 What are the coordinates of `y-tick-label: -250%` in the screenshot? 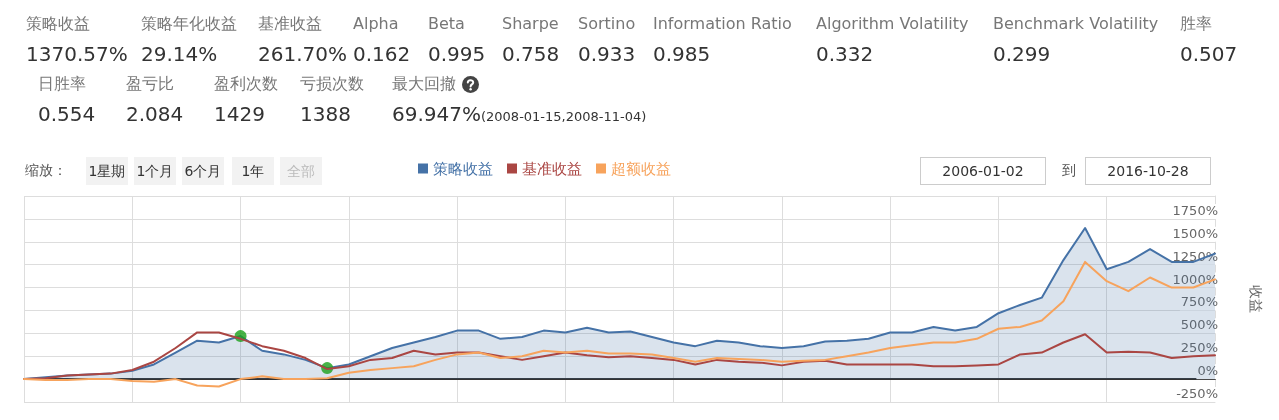 It's located at (1197, 393).